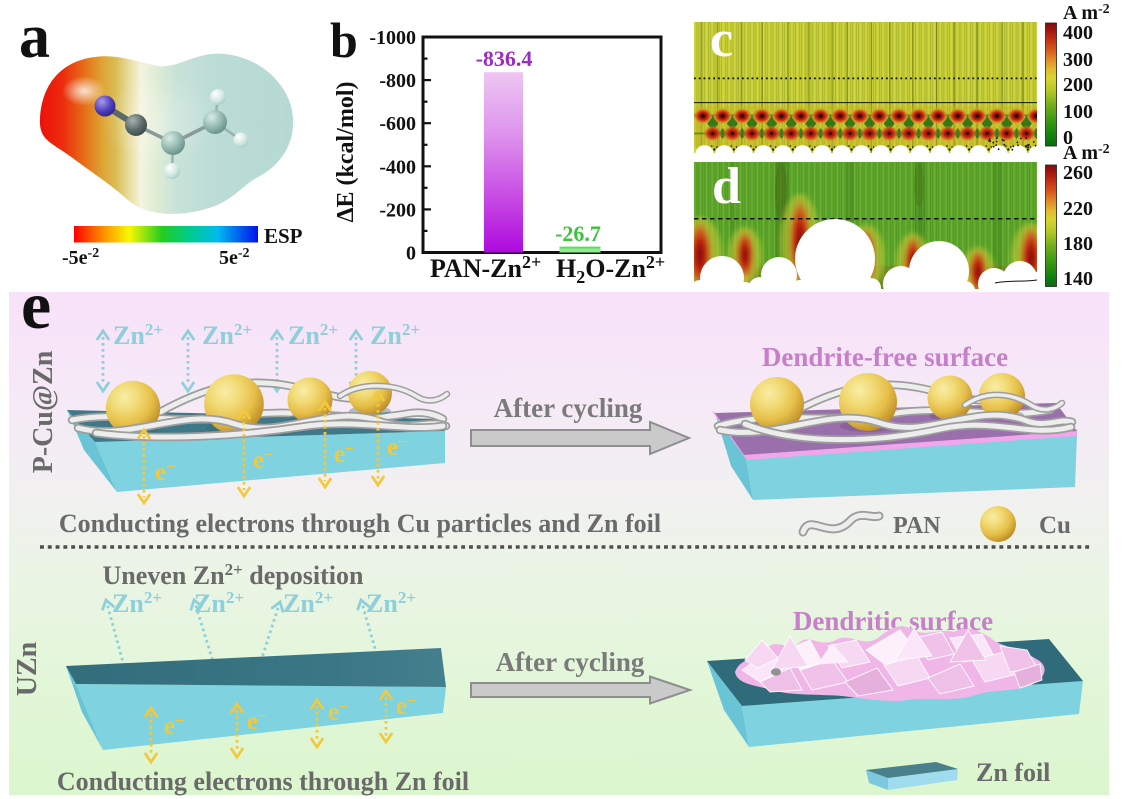 The image size is (1129, 799). Describe the element at coordinates (43, 411) in the screenshot. I see `svg-text: P-Cu@Zn` at that location.